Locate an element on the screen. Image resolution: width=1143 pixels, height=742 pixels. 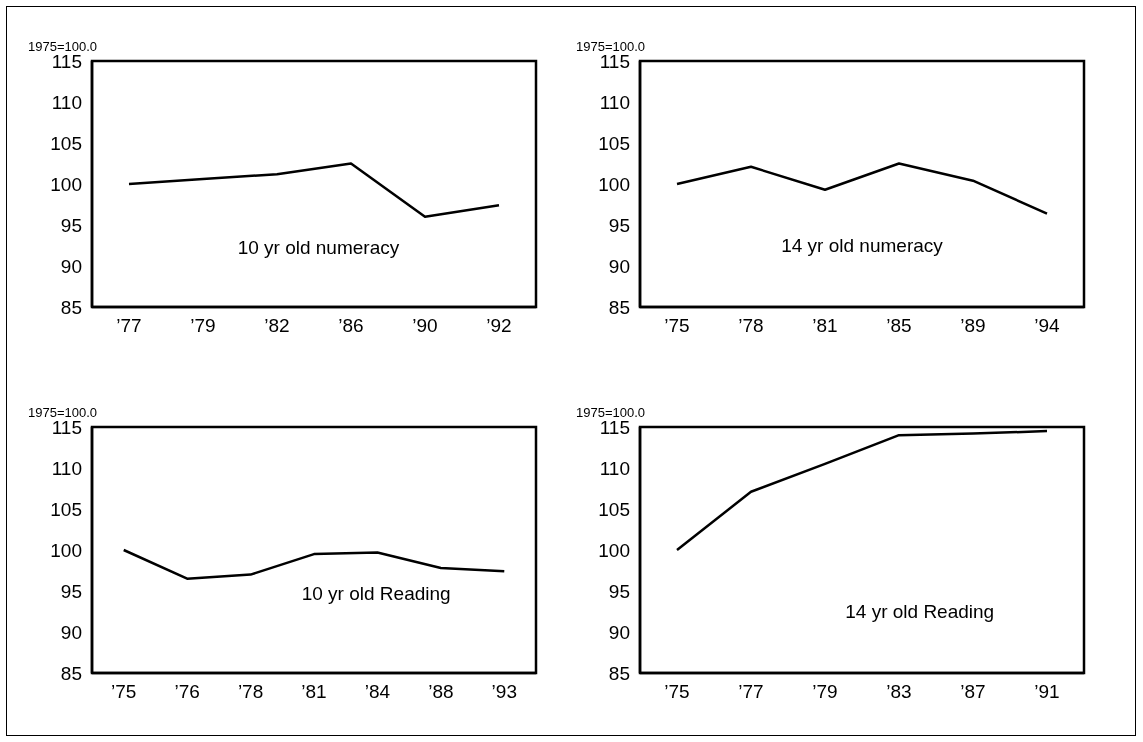
x-tick-label: ’94 is located at coordinates (1047, 326).